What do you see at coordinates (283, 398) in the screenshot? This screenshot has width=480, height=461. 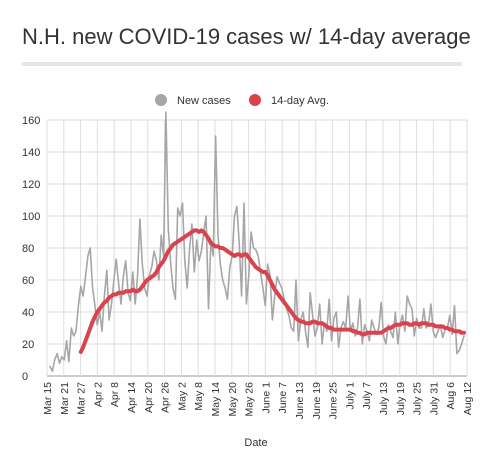 I see `x-tick-label: June 7` at bounding box center [283, 398].